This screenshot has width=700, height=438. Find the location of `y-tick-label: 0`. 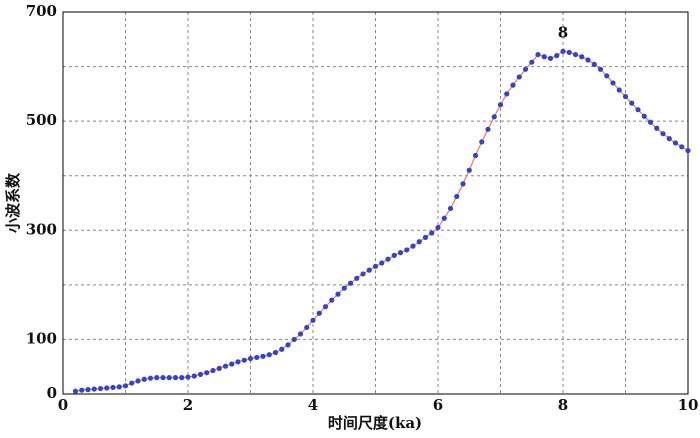

y-tick-label: 0 is located at coordinates (52, 393).